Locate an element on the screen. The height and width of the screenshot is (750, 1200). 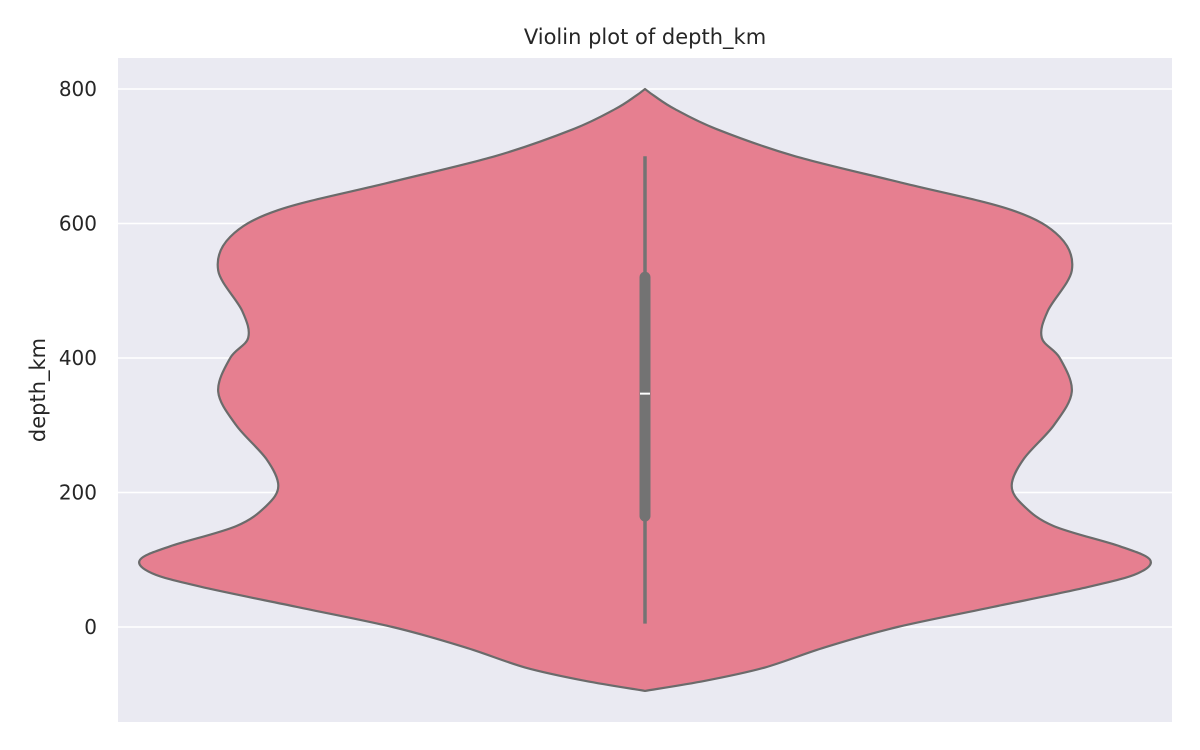
box-layer is located at coordinates (645, 390).